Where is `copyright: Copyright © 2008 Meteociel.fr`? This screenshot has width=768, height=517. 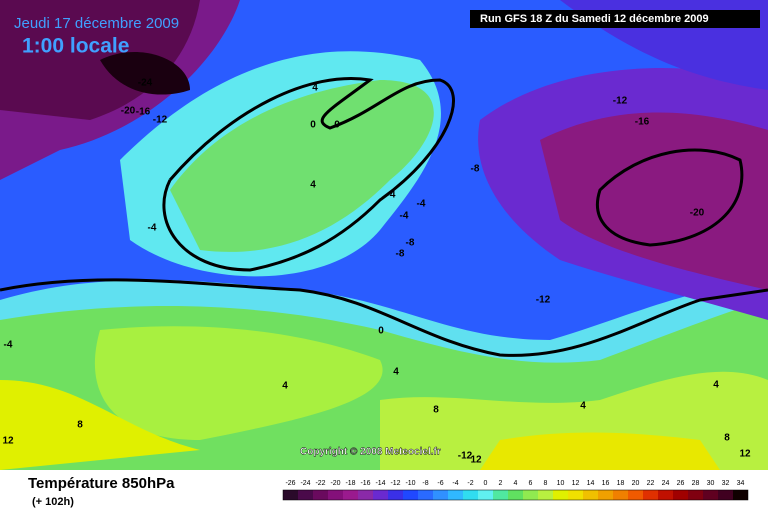
copyright: Copyright © 2008 Meteociel.fr is located at coordinates (370, 452).